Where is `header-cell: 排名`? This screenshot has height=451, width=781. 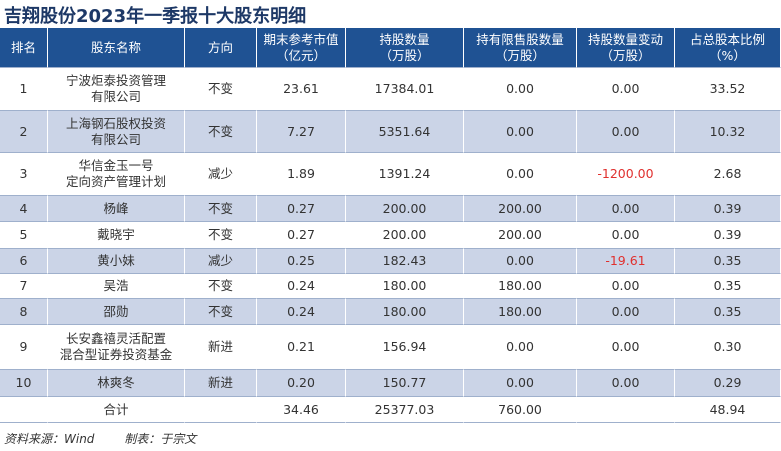
header-cell: 排名 is located at coordinates (24, 48).